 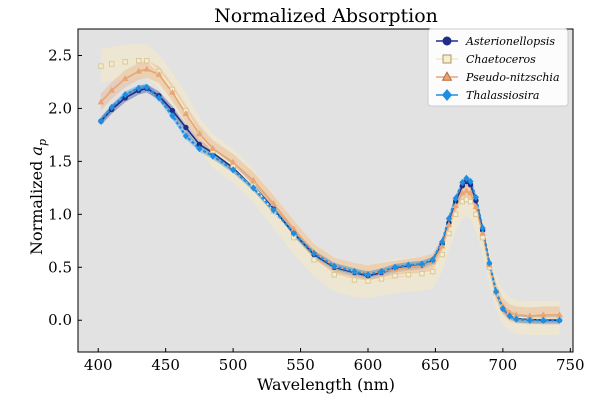 What do you see at coordinates (60, 267) in the screenshot?
I see `y-tick-label: 0.5` at bounding box center [60, 267].